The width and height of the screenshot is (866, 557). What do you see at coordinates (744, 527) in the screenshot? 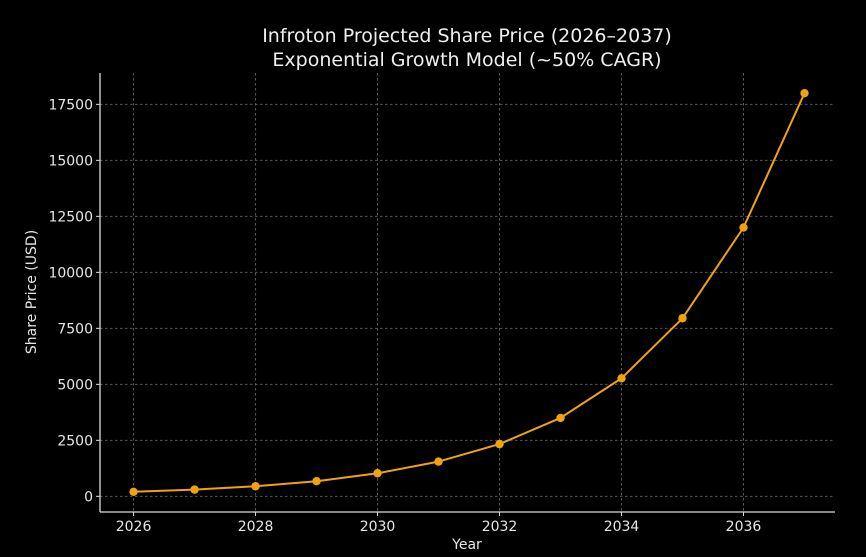
I see `x-tick-label: 2036` at bounding box center [744, 527].